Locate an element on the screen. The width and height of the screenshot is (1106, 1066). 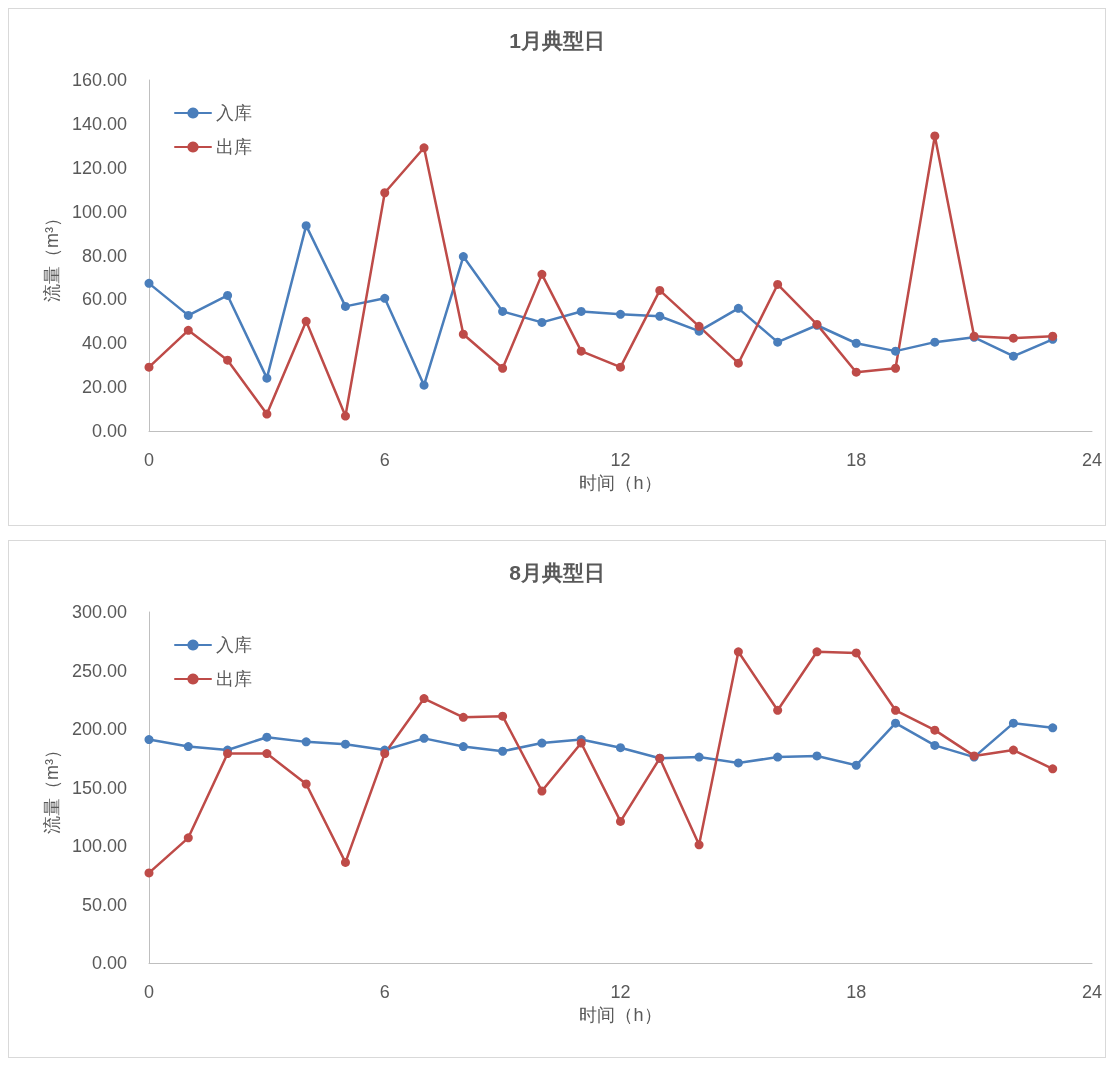
y-tick-label: 40.00 is located at coordinates (104, 343).